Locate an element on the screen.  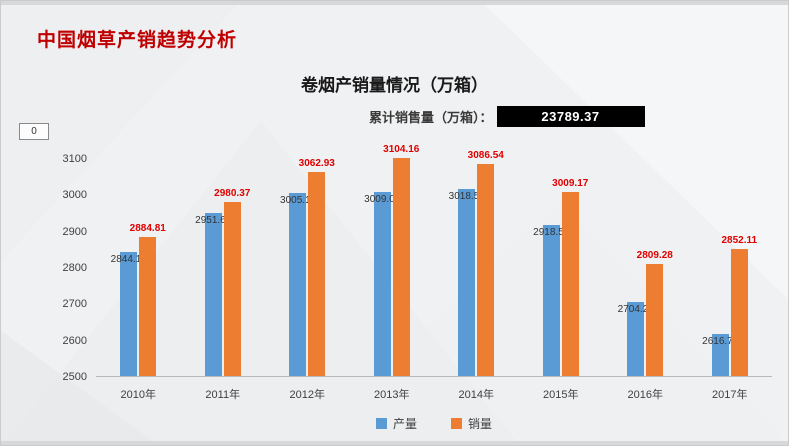
data-label-sales: 2809.28 is located at coordinates (654, 256).